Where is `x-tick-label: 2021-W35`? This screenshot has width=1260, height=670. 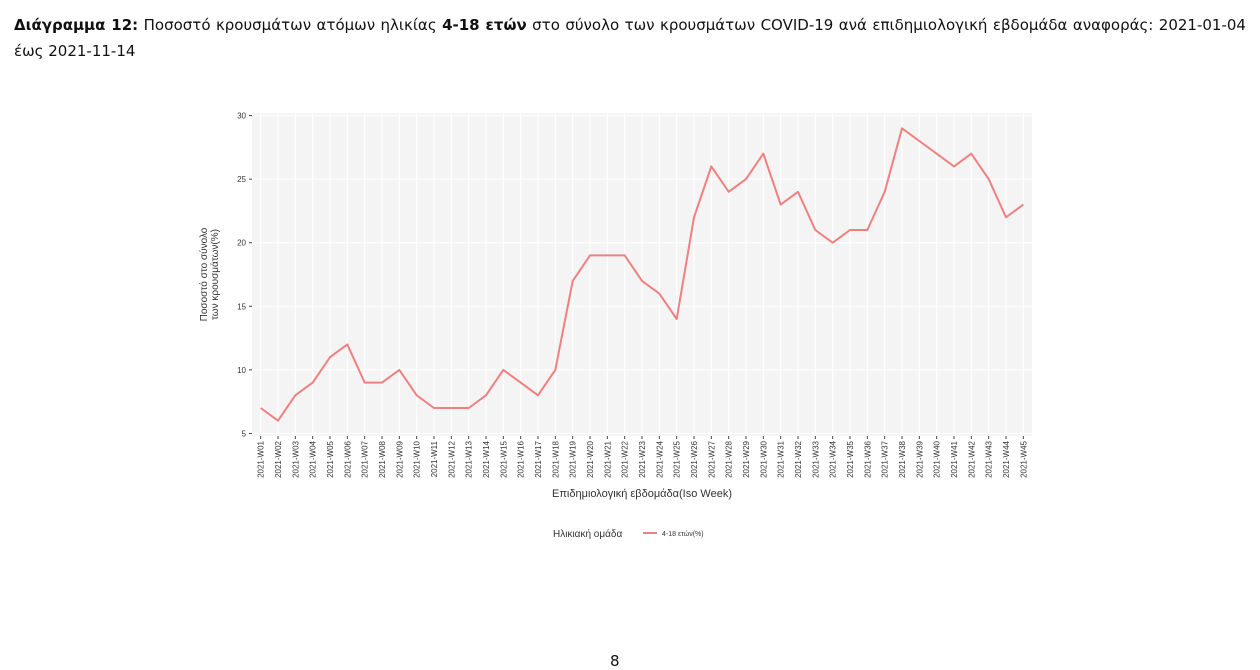
x-tick-label: 2021-W35 is located at coordinates (850, 458).